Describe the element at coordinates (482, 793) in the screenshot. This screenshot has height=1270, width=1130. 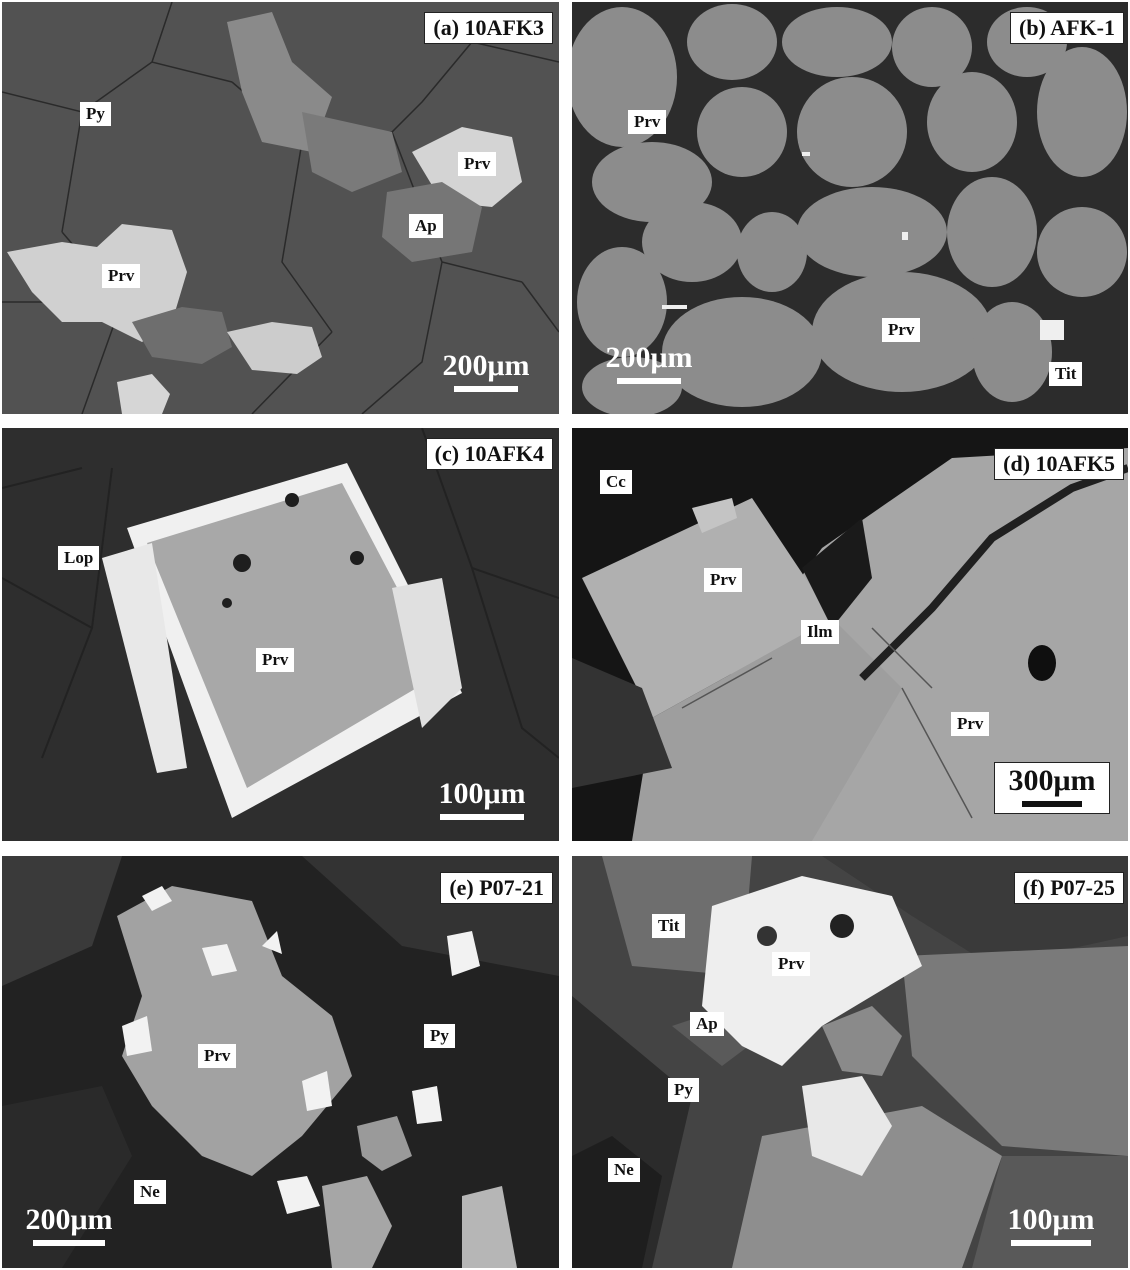
I see `panel-c-scale-text: 100μm` at that location.